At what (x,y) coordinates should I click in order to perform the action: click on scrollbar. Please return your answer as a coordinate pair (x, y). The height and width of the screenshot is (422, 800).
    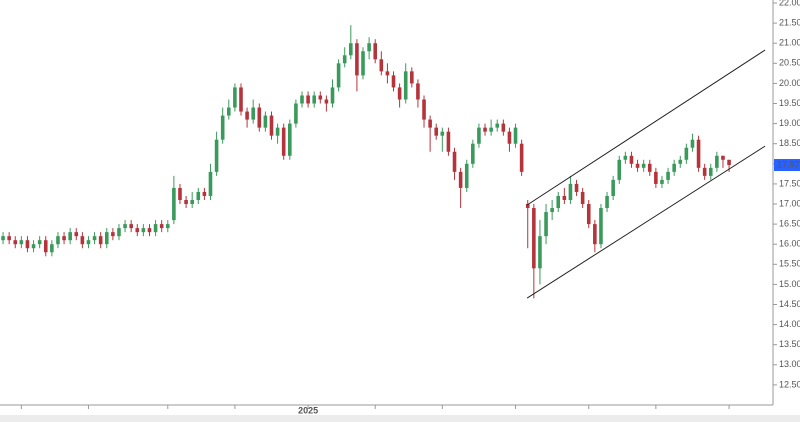
    Looking at the image, I should click on (400, 418).